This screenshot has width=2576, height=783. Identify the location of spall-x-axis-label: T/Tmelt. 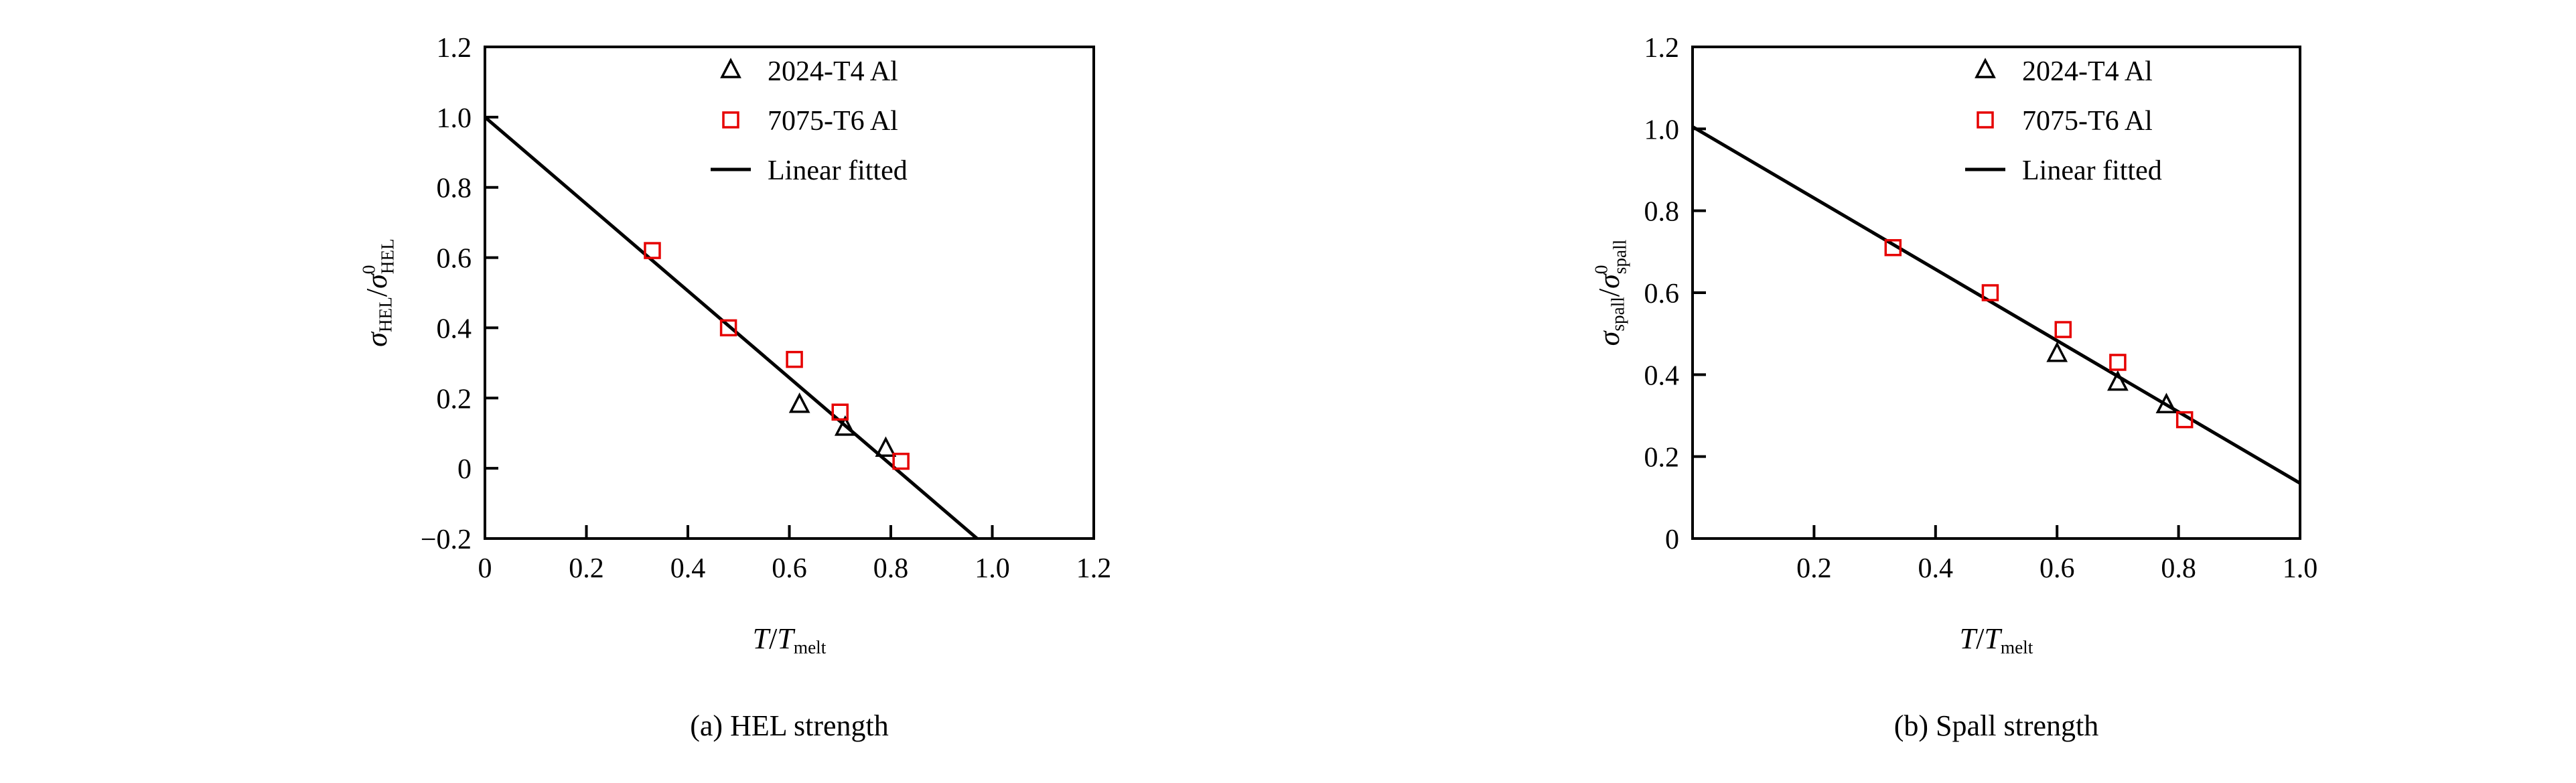
(1996, 640).